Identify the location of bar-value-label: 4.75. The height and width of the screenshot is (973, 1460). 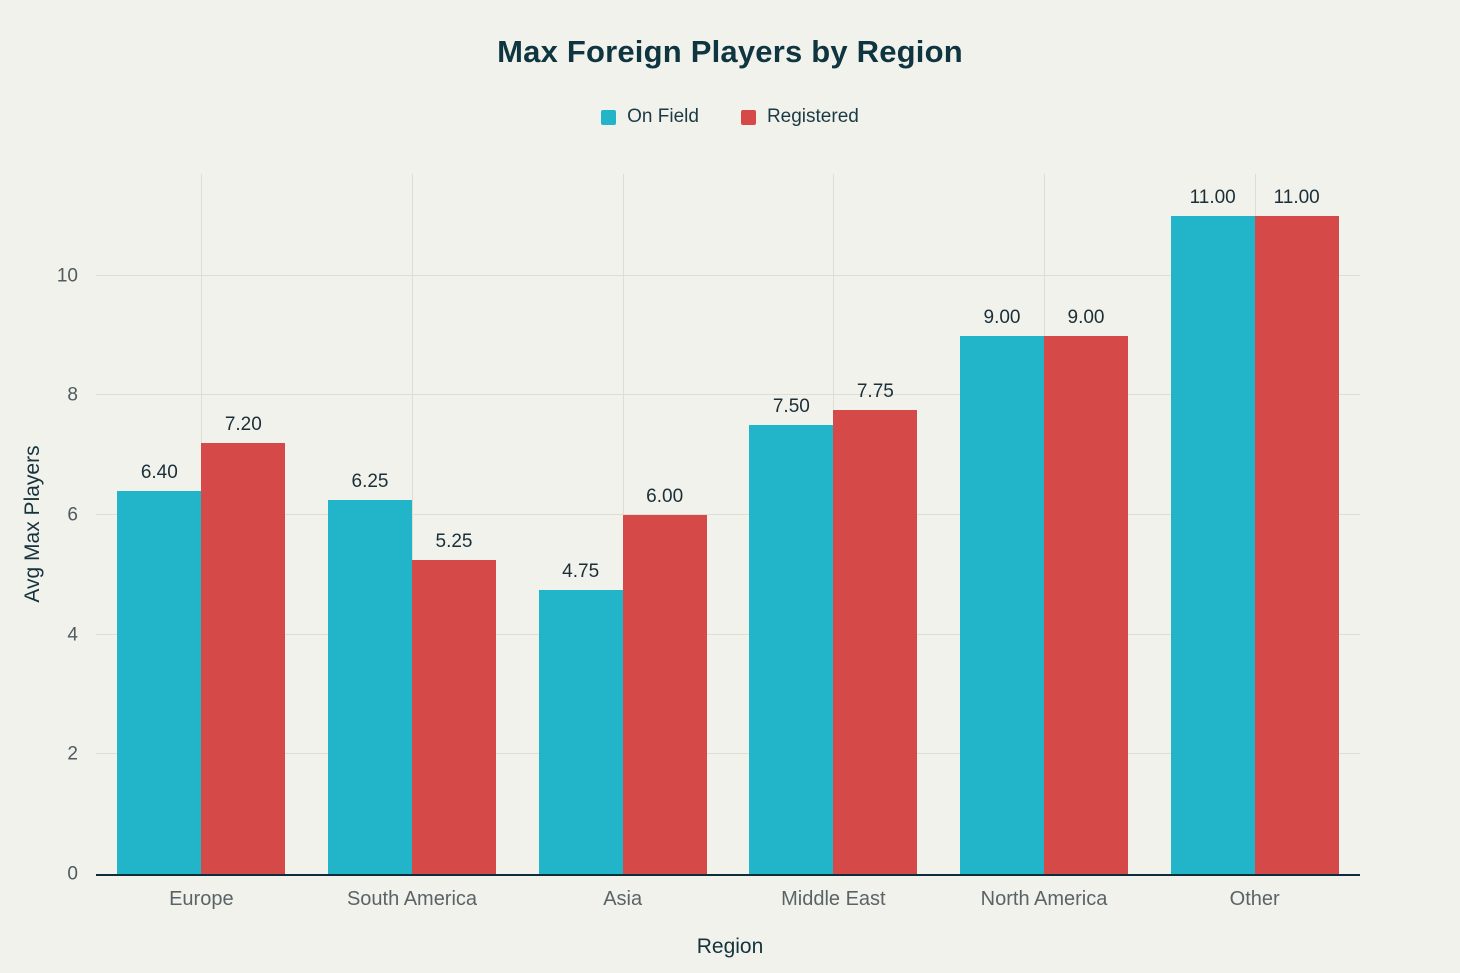
(581, 571).